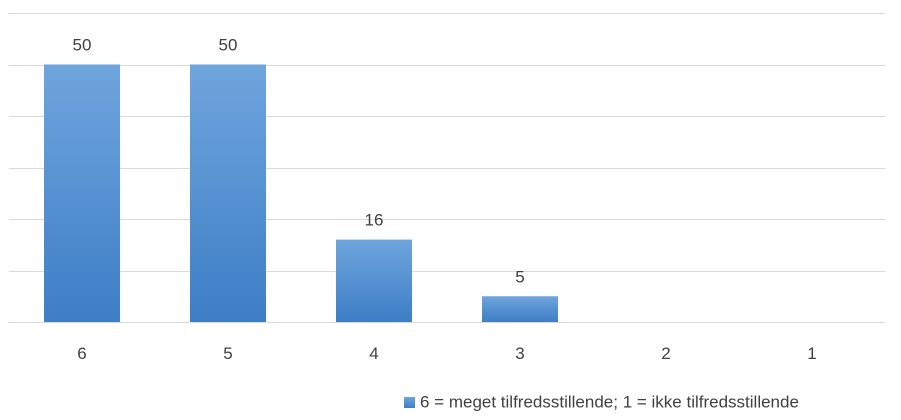 The height and width of the screenshot is (420, 901). I want to click on x-tick-label-2: 2, so click(665, 353).